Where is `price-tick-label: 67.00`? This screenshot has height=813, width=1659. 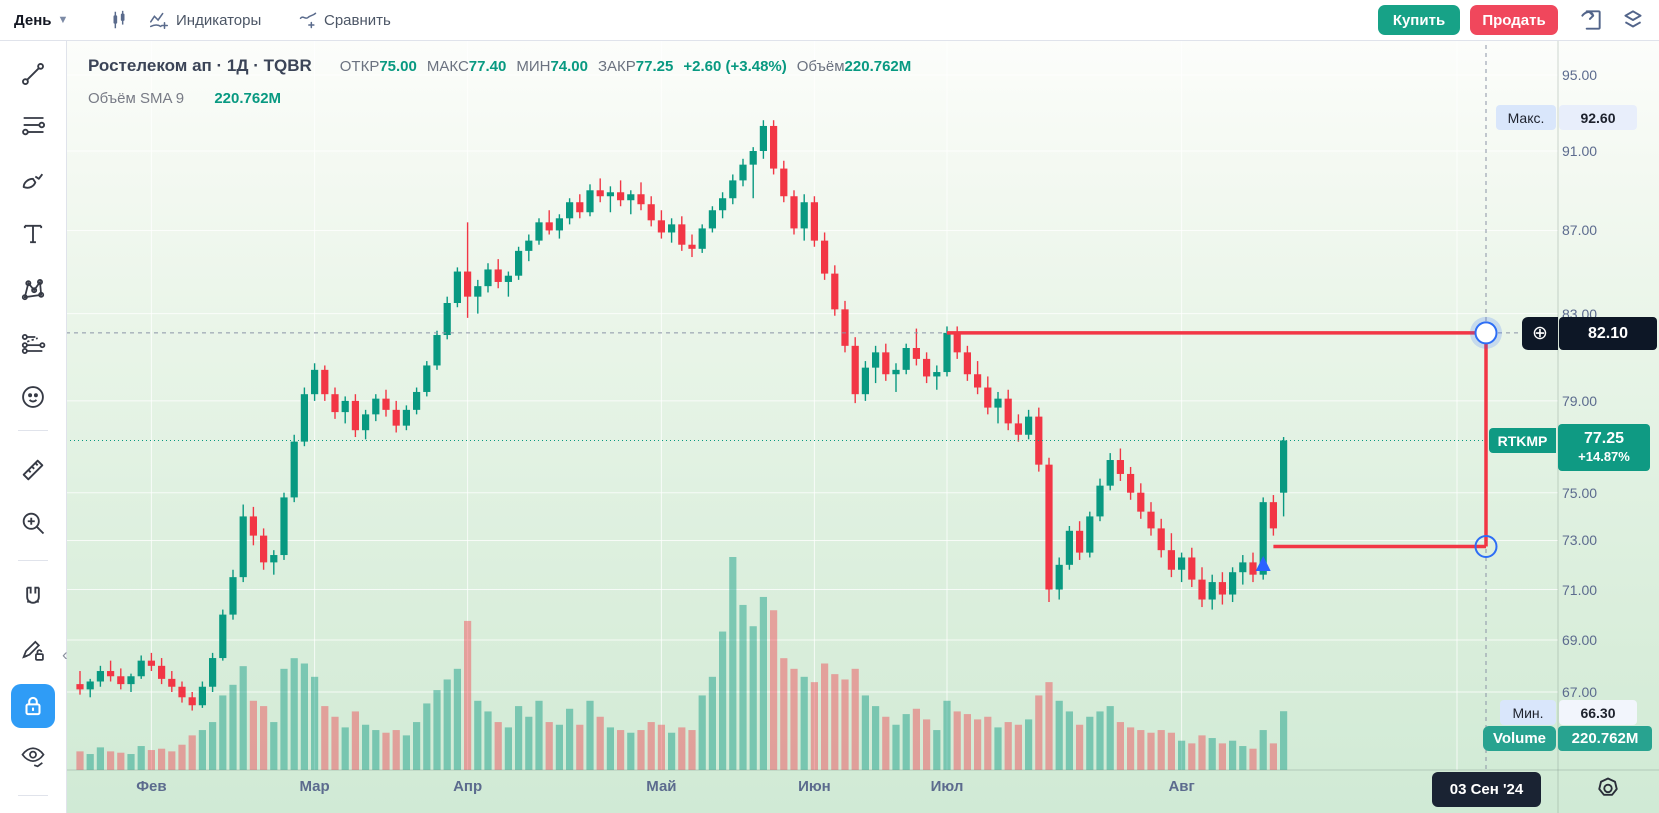
price-tick-label: 67.00 is located at coordinates (1580, 692).